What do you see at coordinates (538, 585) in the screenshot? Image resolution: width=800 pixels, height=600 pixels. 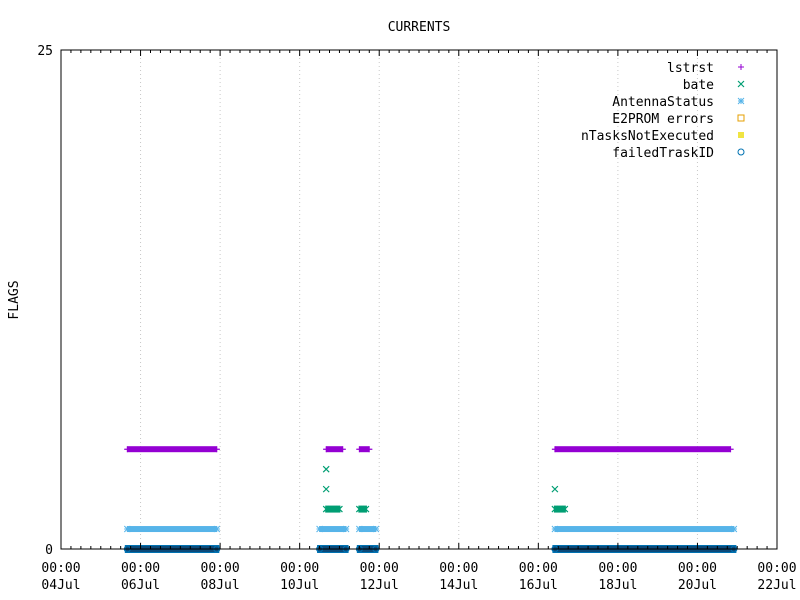 I see `x-tick-date: 16Jul` at bounding box center [538, 585].